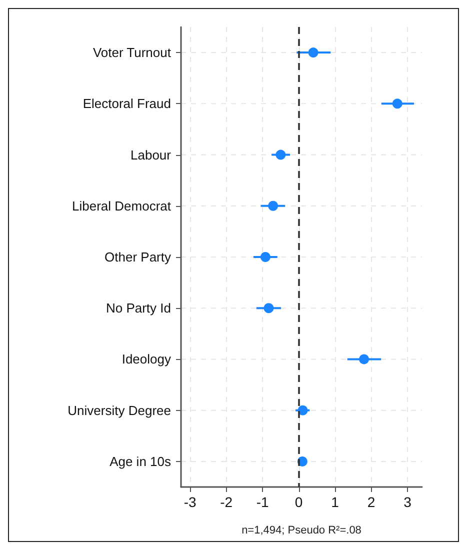 The height and width of the screenshot is (550, 467). What do you see at coordinates (151, 154) in the screenshot?
I see `y-tick-label: Labour` at bounding box center [151, 154].